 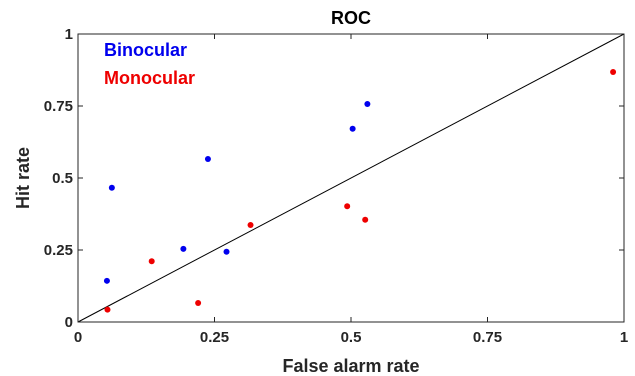 What do you see at coordinates (351, 18) in the screenshot?
I see `chart-title: ROC` at bounding box center [351, 18].